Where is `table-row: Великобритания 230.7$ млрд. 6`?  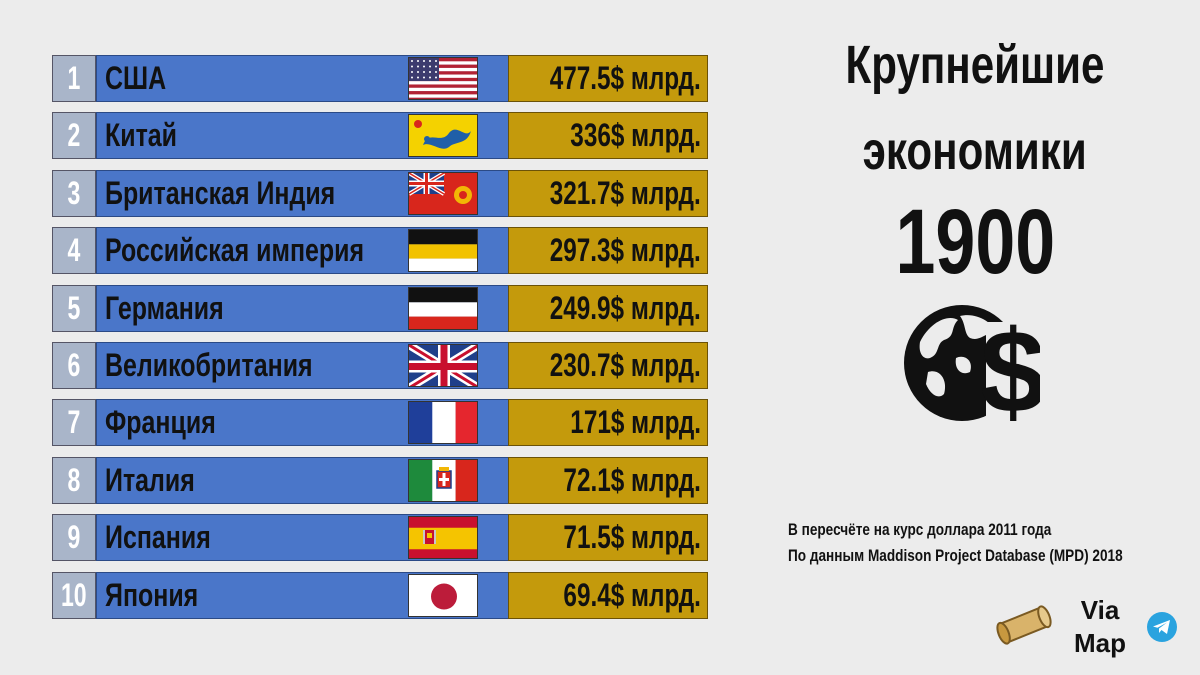 table-row: Великобритания 230.7$ млрд. 6 is located at coordinates (380, 365).